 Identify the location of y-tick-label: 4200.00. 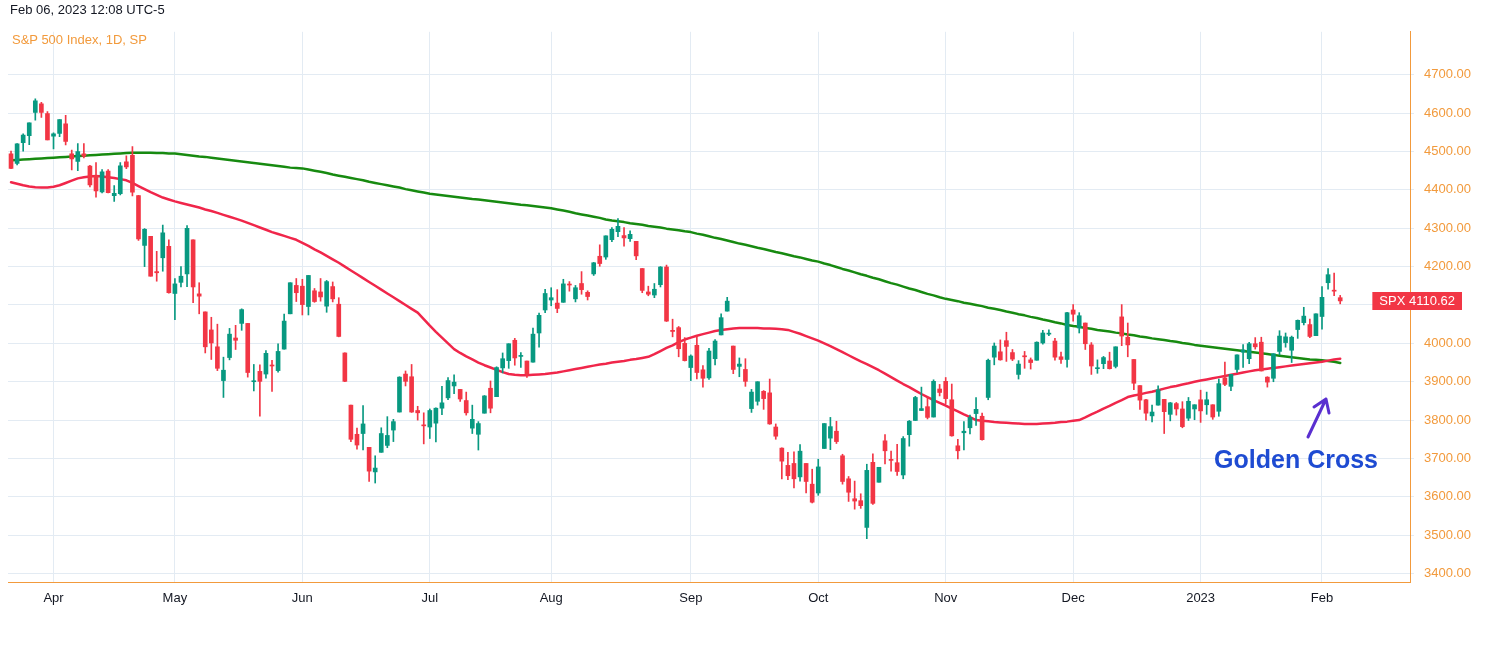
(1447, 266).